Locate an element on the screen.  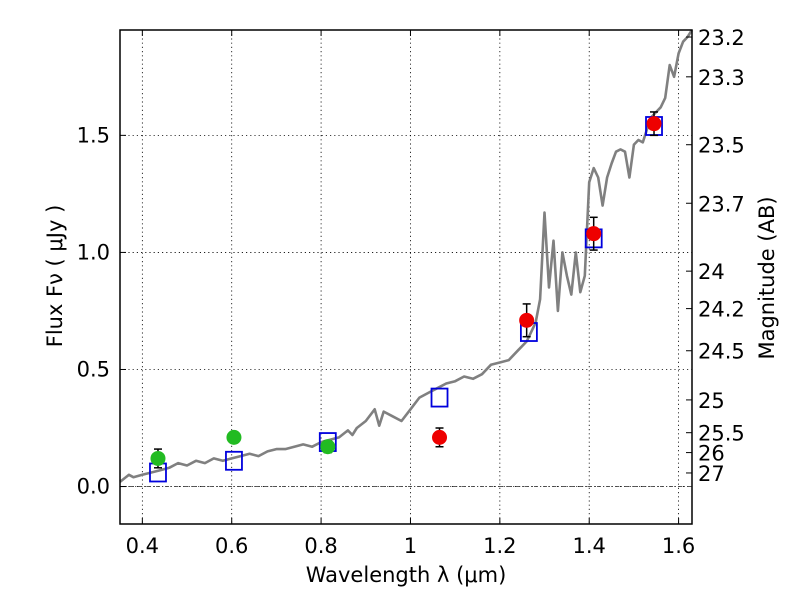
x-tick-label: 1.4 is located at coordinates (589, 546).